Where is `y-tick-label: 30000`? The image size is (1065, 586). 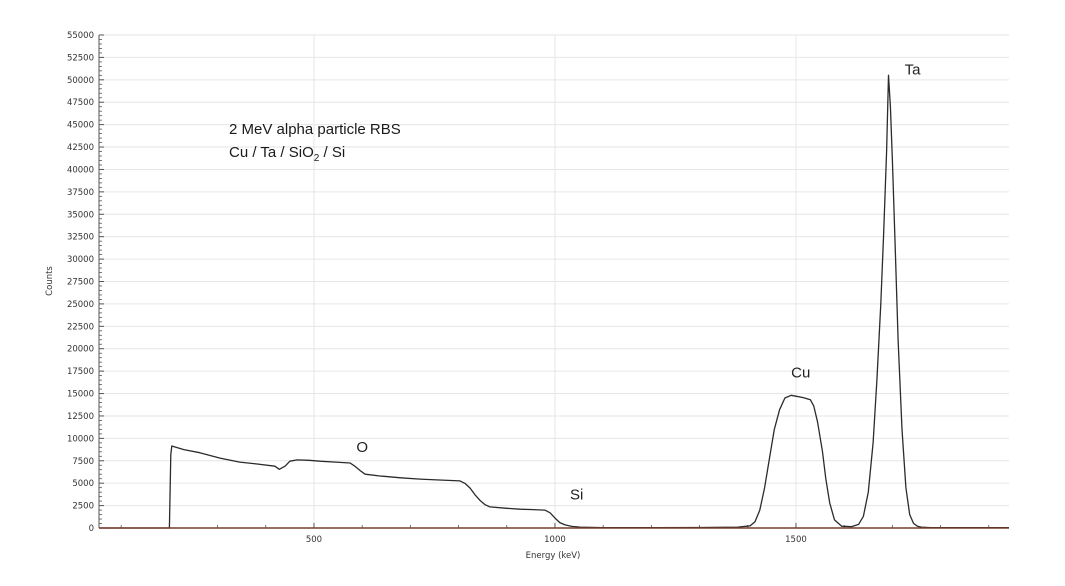 y-tick-label: 30000 is located at coordinates (80, 260).